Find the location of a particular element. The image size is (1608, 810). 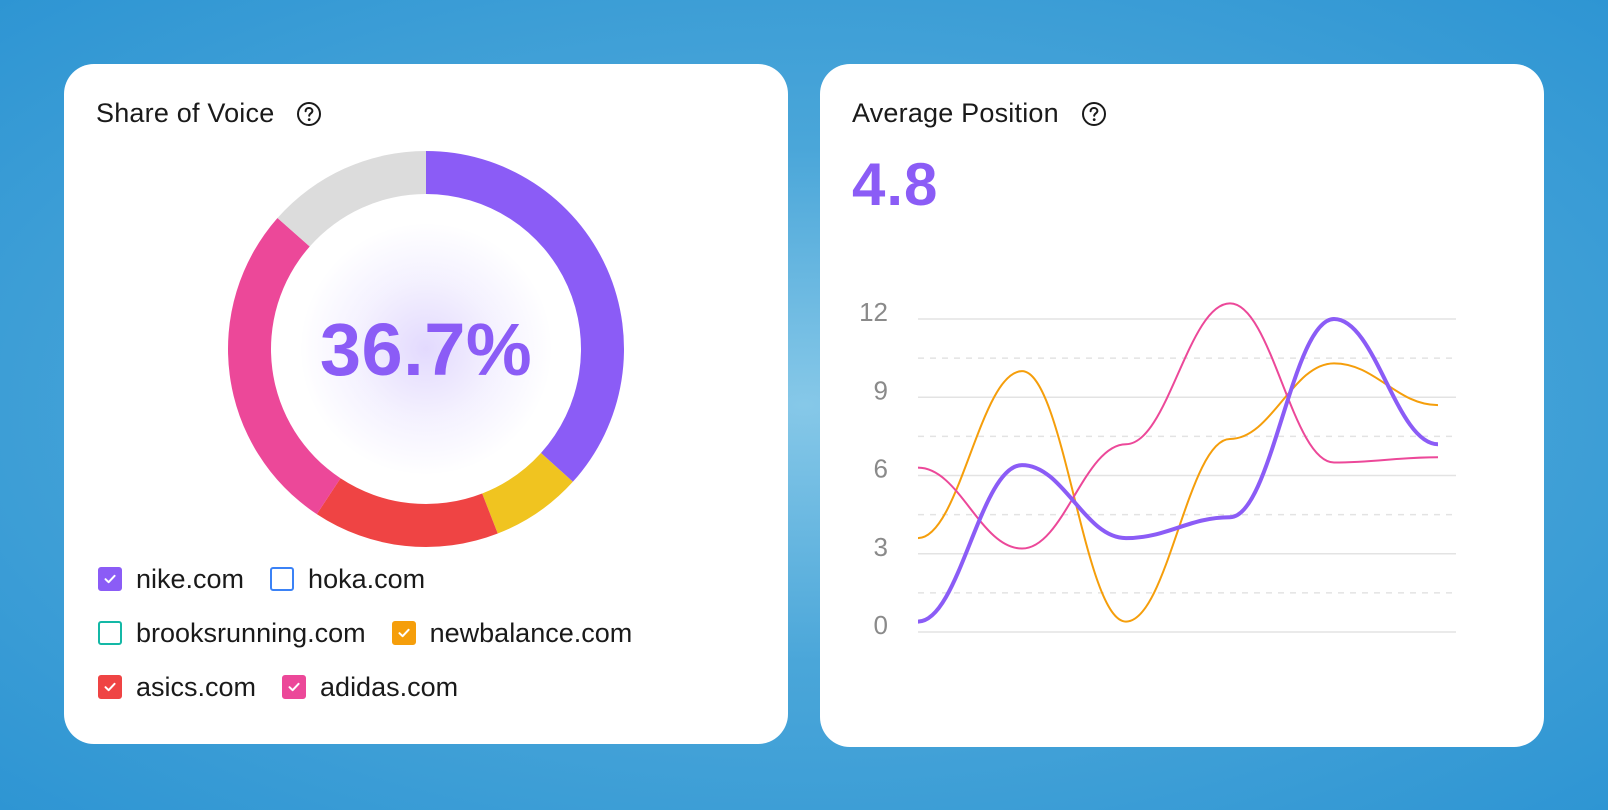

legend-item-hoka-com: hoka.com is located at coordinates (347, 579).